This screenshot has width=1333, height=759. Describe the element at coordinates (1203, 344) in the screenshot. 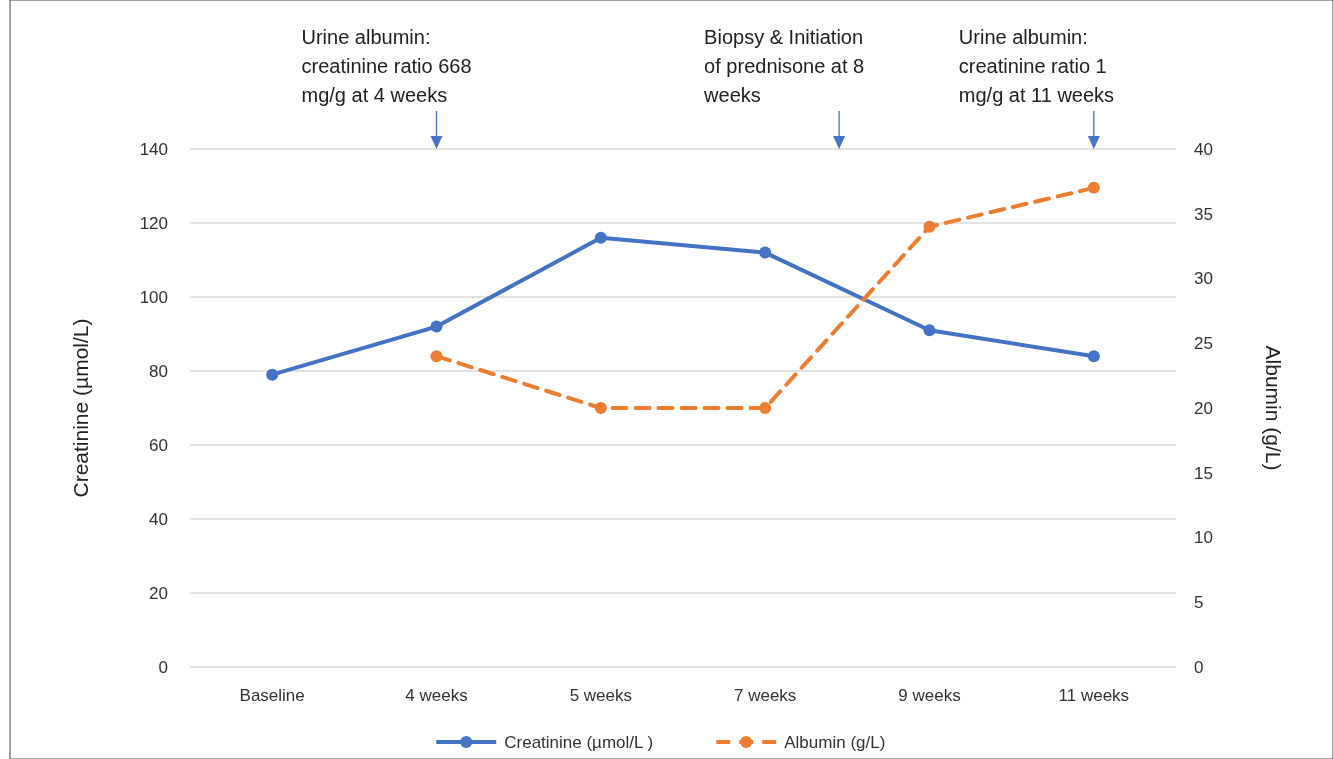

I see `y2-tick-label: 25` at that location.